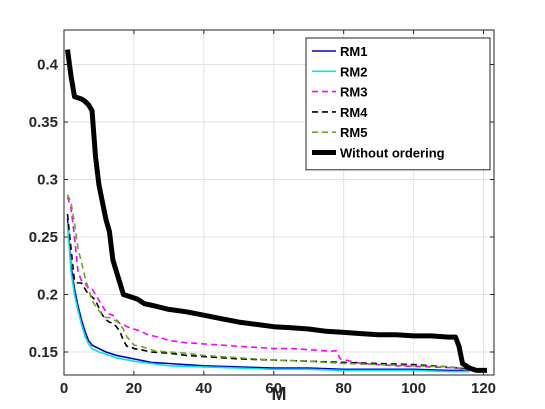 This screenshot has height=409, width=545. I want to click on x-tick-label: 80, so click(343, 388).